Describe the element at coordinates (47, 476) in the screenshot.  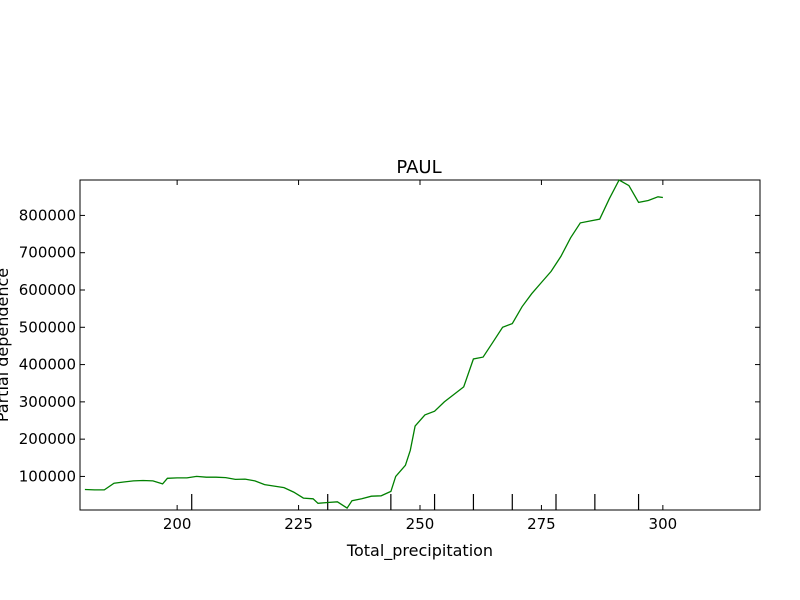
I see `y-tick-label: 100000` at that location.